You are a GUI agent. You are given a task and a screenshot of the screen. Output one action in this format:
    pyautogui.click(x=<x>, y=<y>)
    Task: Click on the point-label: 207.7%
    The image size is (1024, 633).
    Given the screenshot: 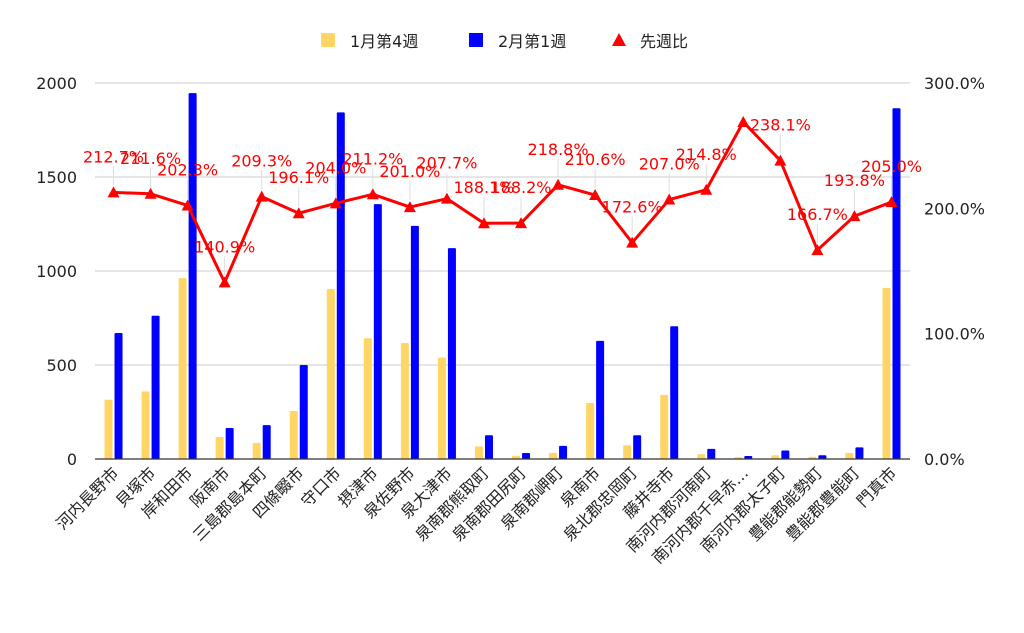 What is the action you would take?
    pyautogui.click(x=446, y=163)
    